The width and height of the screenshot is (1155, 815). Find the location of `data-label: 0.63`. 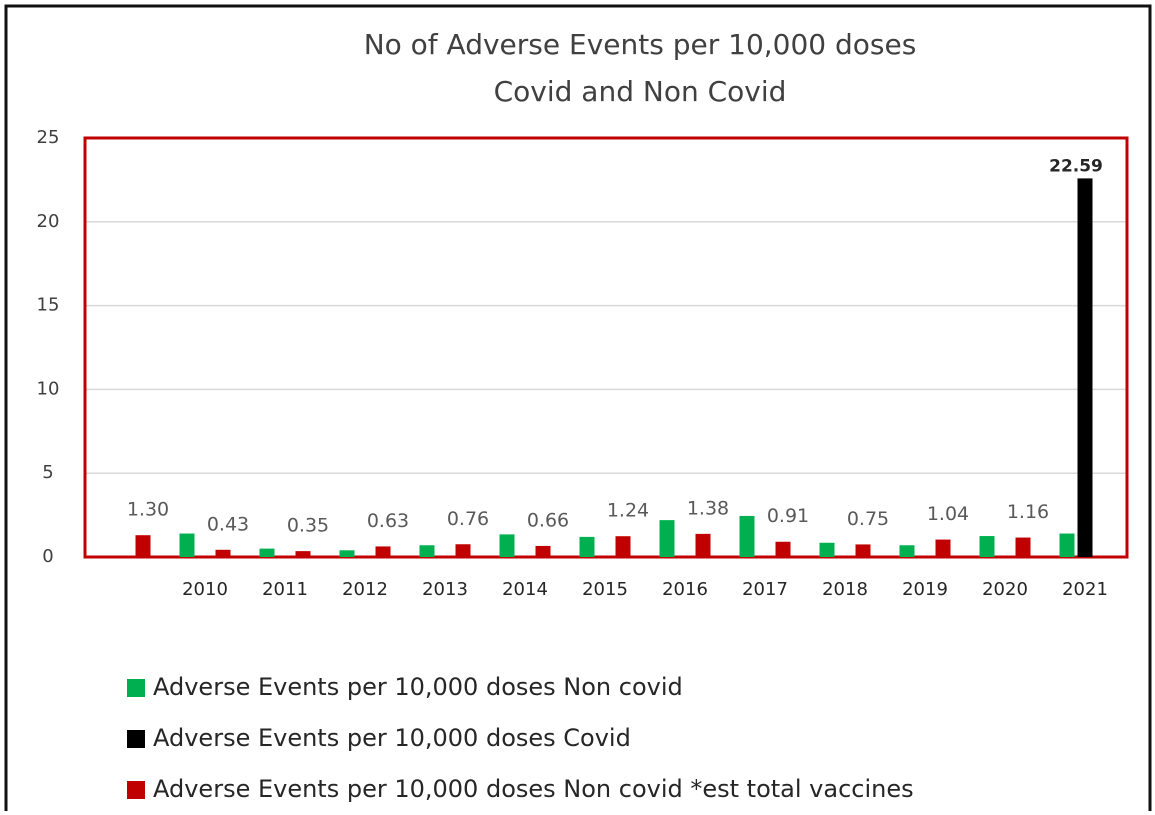

data-label: 0.63 is located at coordinates (388, 521).